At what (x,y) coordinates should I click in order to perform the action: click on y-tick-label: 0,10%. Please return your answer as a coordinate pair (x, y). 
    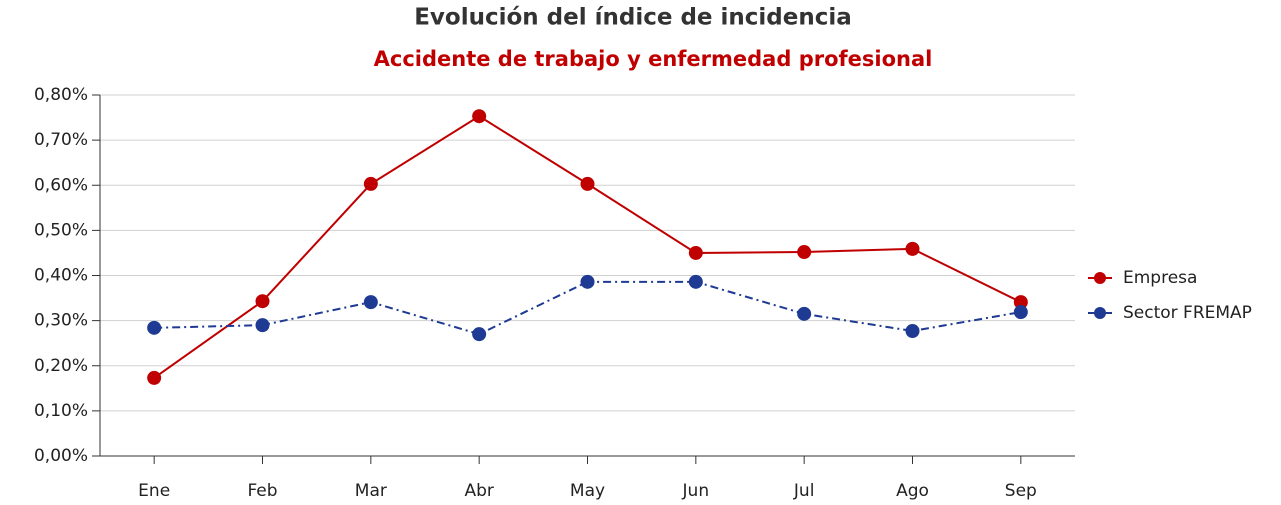
    Looking at the image, I should click on (61, 411).